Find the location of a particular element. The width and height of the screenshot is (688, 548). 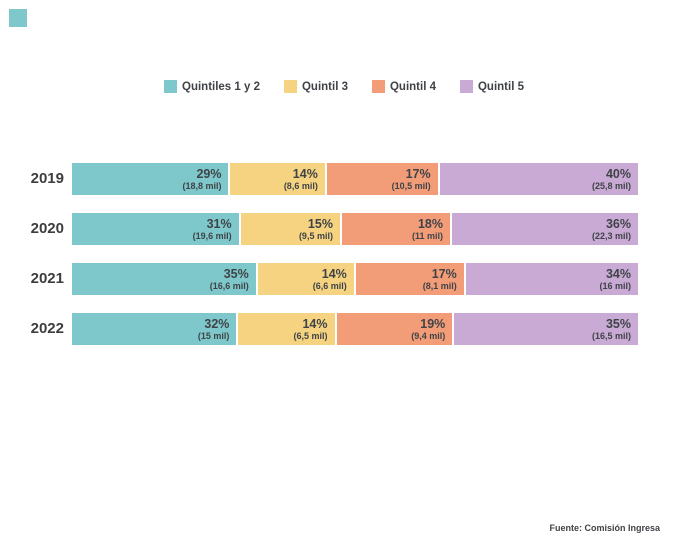

segment-value-label: (25,8 mil) is located at coordinates (611, 186).